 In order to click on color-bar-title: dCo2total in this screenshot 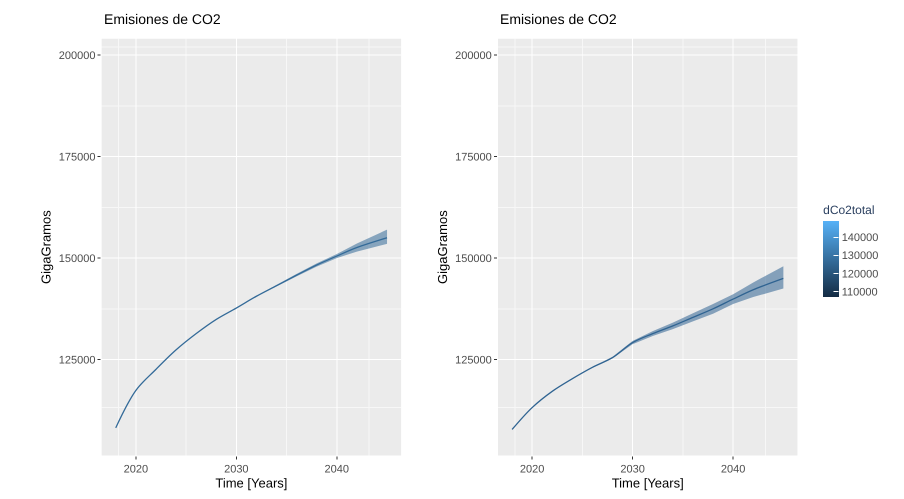, I will do `click(849, 210)`.